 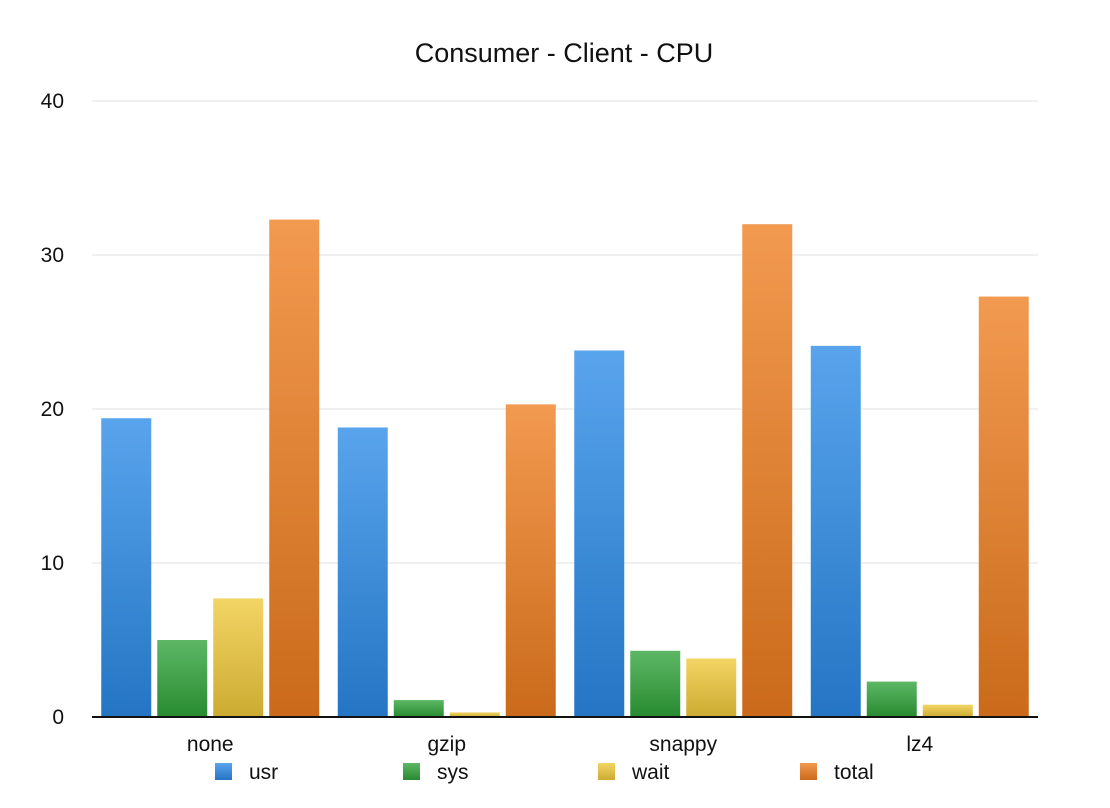 I want to click on bar-sys-none, so click(x=182, y=678).